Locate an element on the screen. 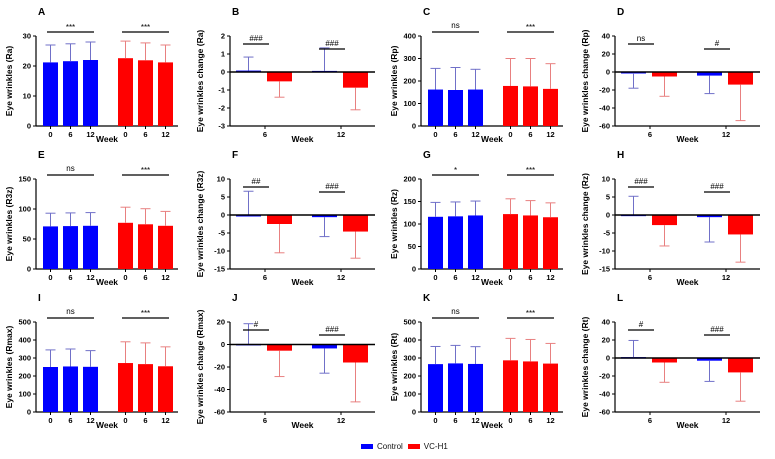  legend: Control VC-H1 is located at coordinates (407, 446).